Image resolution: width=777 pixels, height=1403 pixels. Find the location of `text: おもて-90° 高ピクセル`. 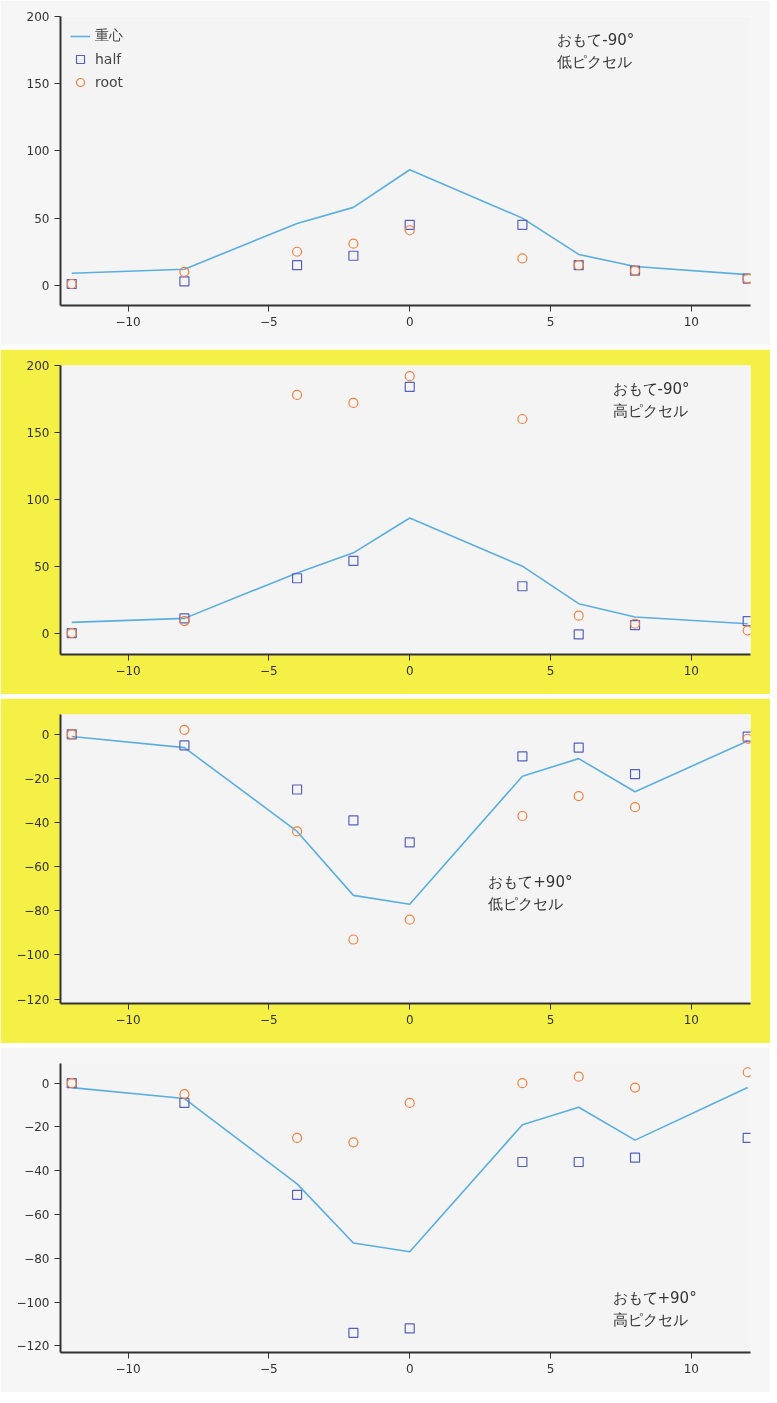

text: おもて-90° 高ピクセル is located at coordinates (651, 399).